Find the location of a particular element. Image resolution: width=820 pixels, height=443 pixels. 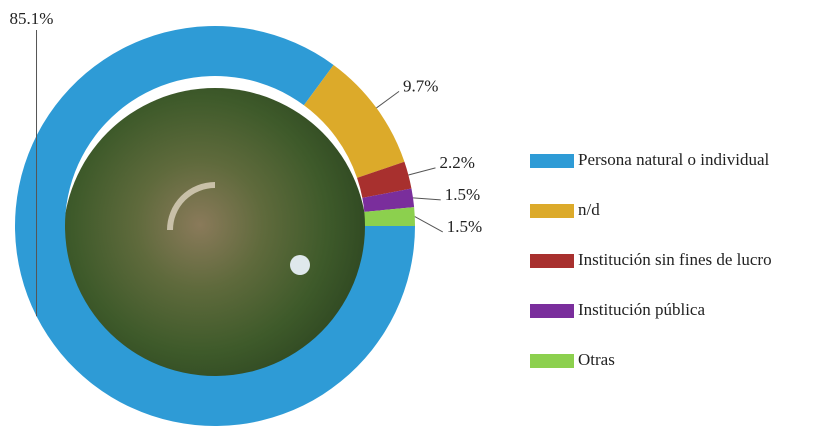

legend-label: Persona natural o individual is located at coordinates (673, 159).